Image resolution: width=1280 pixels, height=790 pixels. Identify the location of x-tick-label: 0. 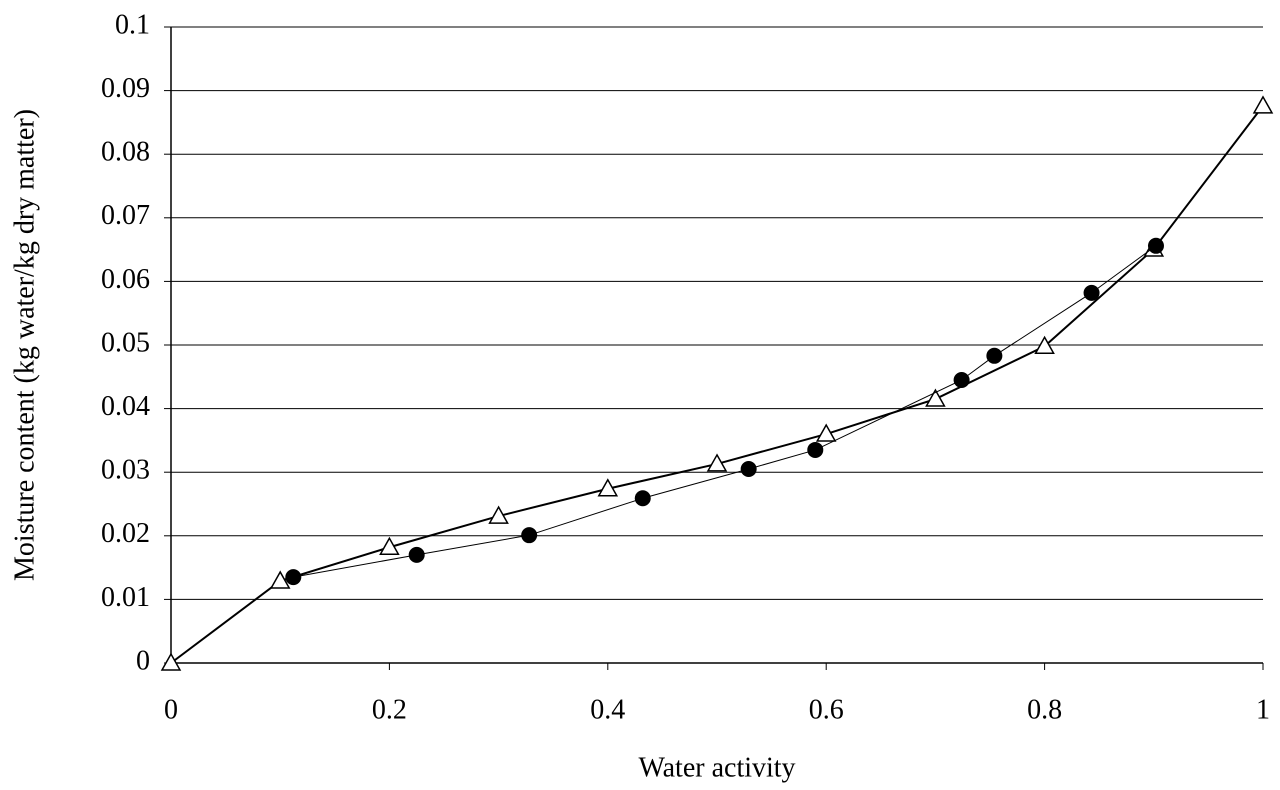
(171, 709).